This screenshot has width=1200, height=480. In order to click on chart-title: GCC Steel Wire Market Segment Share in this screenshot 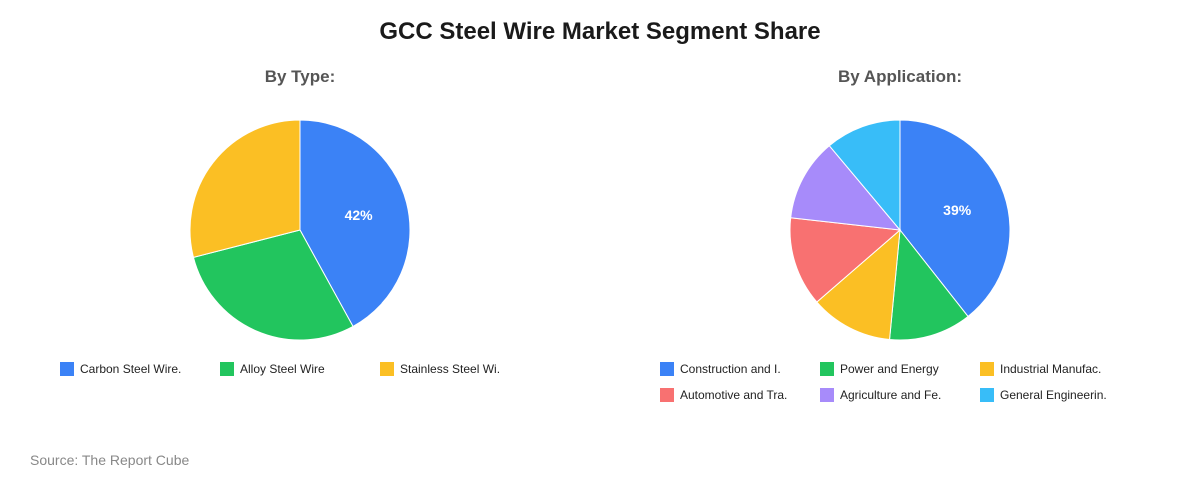, I will do `click(600, 31)`.